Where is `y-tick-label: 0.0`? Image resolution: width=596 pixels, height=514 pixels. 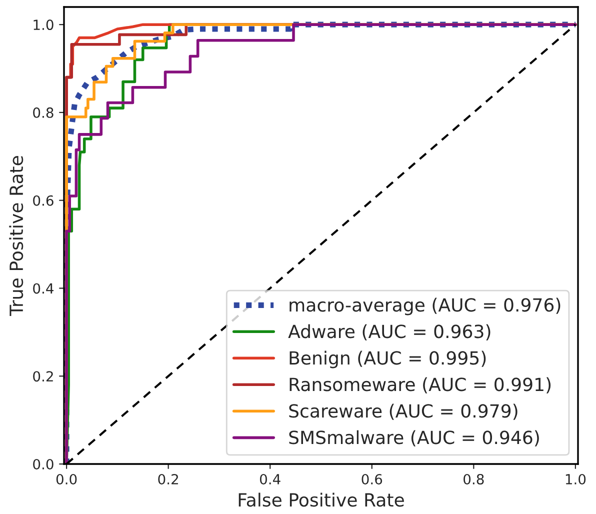 y-tick-label: 0.0 is located at coordinates (43, 464).